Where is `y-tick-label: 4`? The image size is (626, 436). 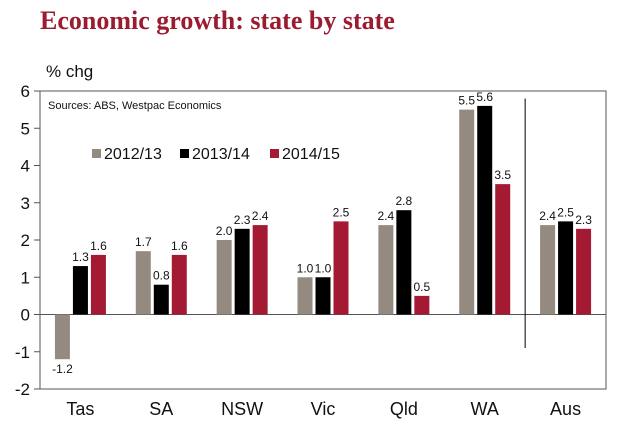
y-tick-label: 4 is located at coordinates (25, 166).